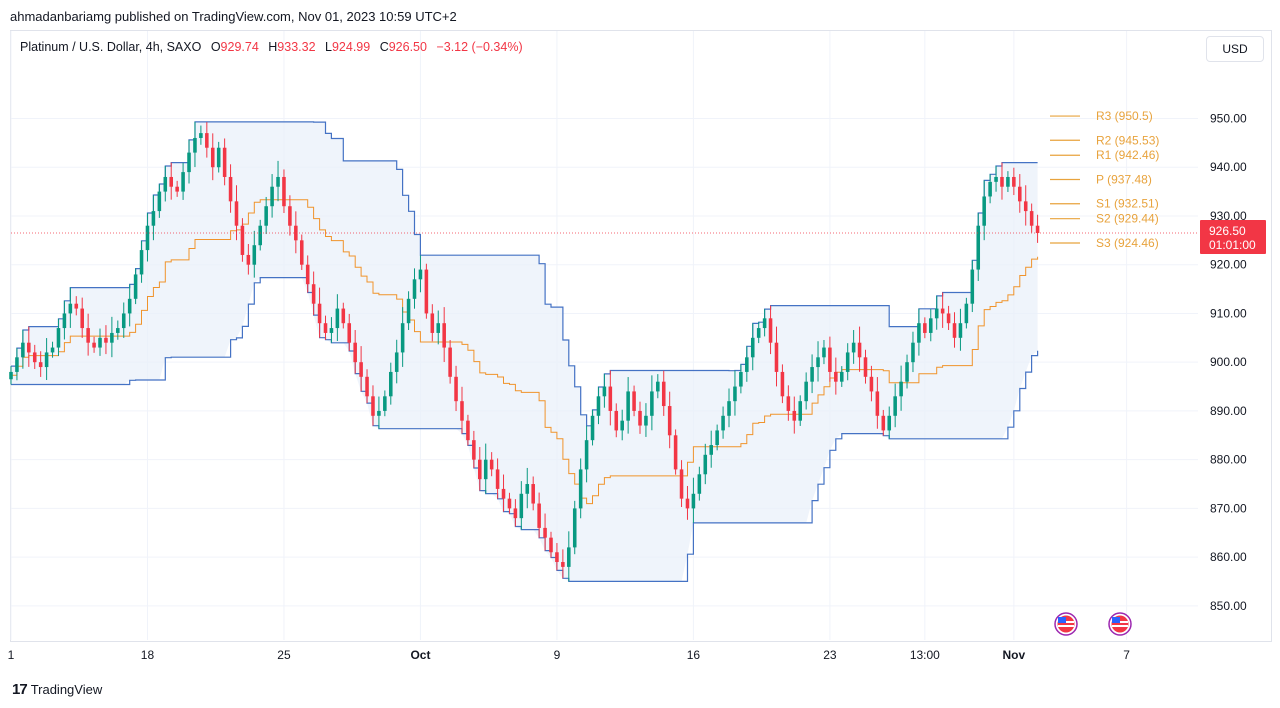  I want to click on currency-button: USD, so click(1235, 49).